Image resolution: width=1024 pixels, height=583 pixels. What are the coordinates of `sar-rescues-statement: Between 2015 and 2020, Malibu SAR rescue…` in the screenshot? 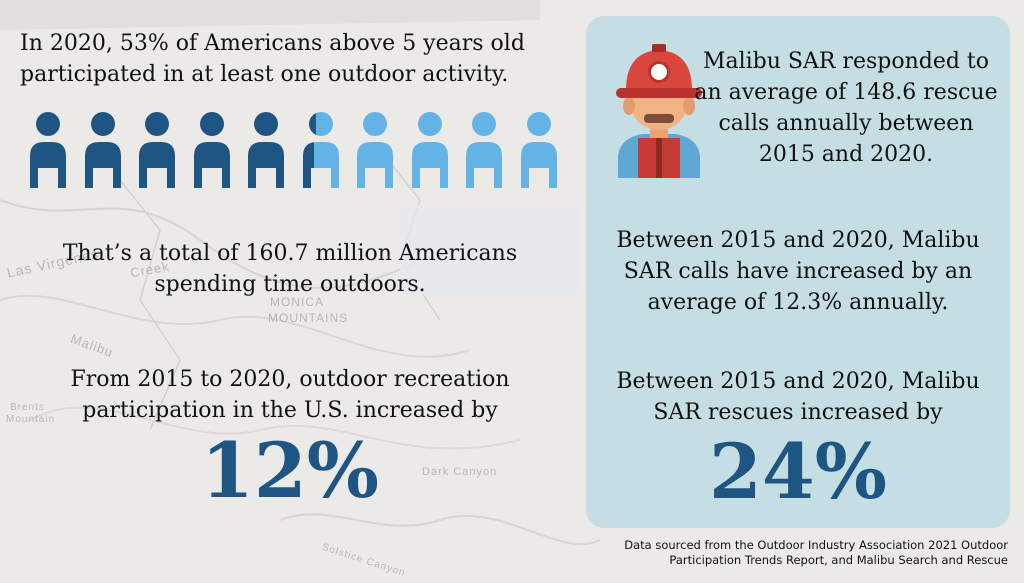 It's located at (798, 397).